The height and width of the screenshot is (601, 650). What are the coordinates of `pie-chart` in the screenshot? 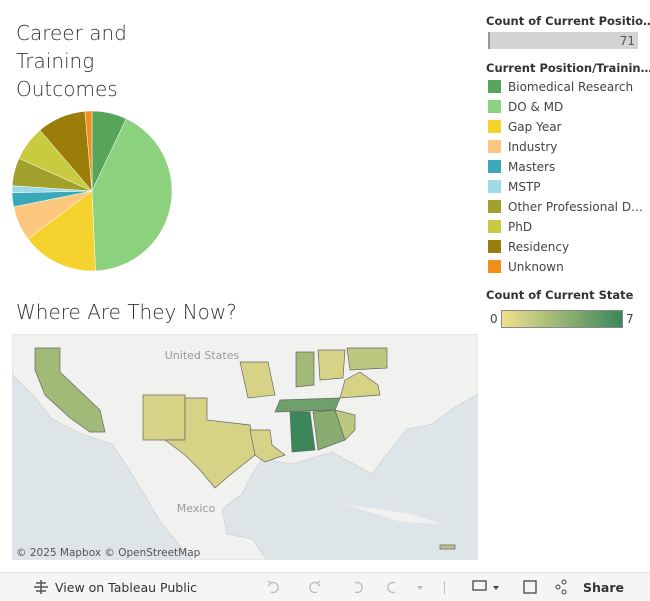 It's located at (92, 191).